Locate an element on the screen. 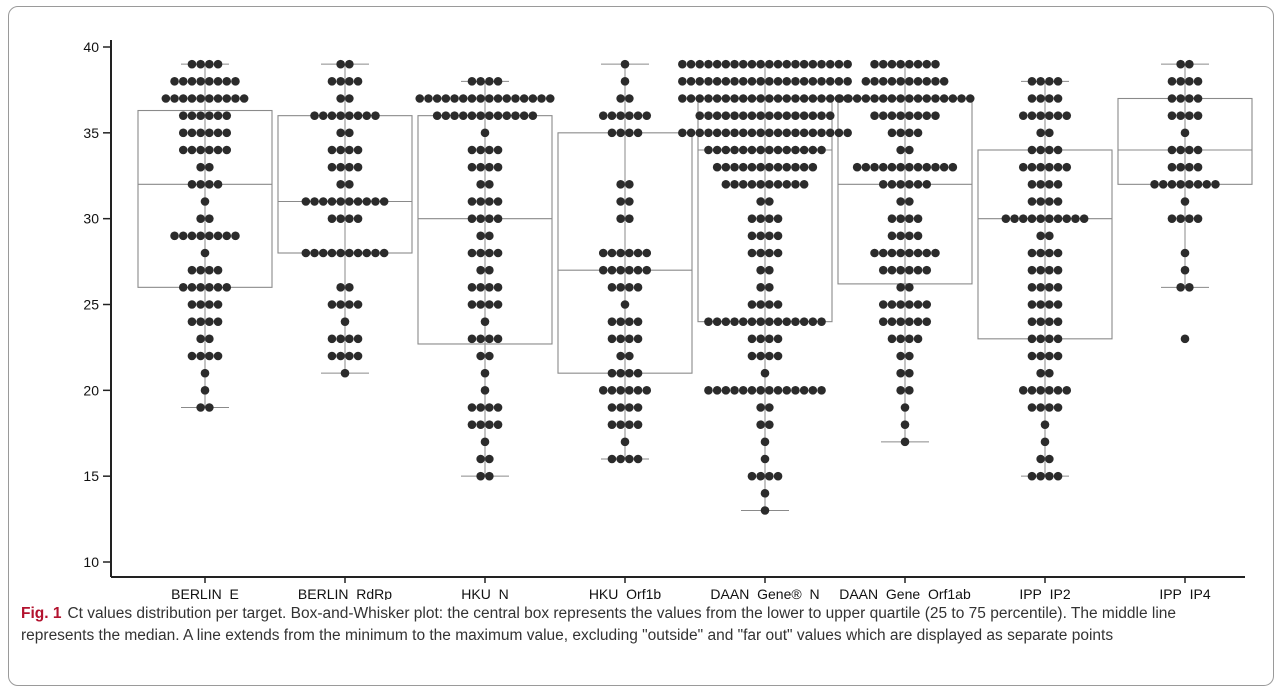 This screenshot has height=695, width=1284. x-category-label: BERLIN_RdRp is located at coordinates (345, 593).